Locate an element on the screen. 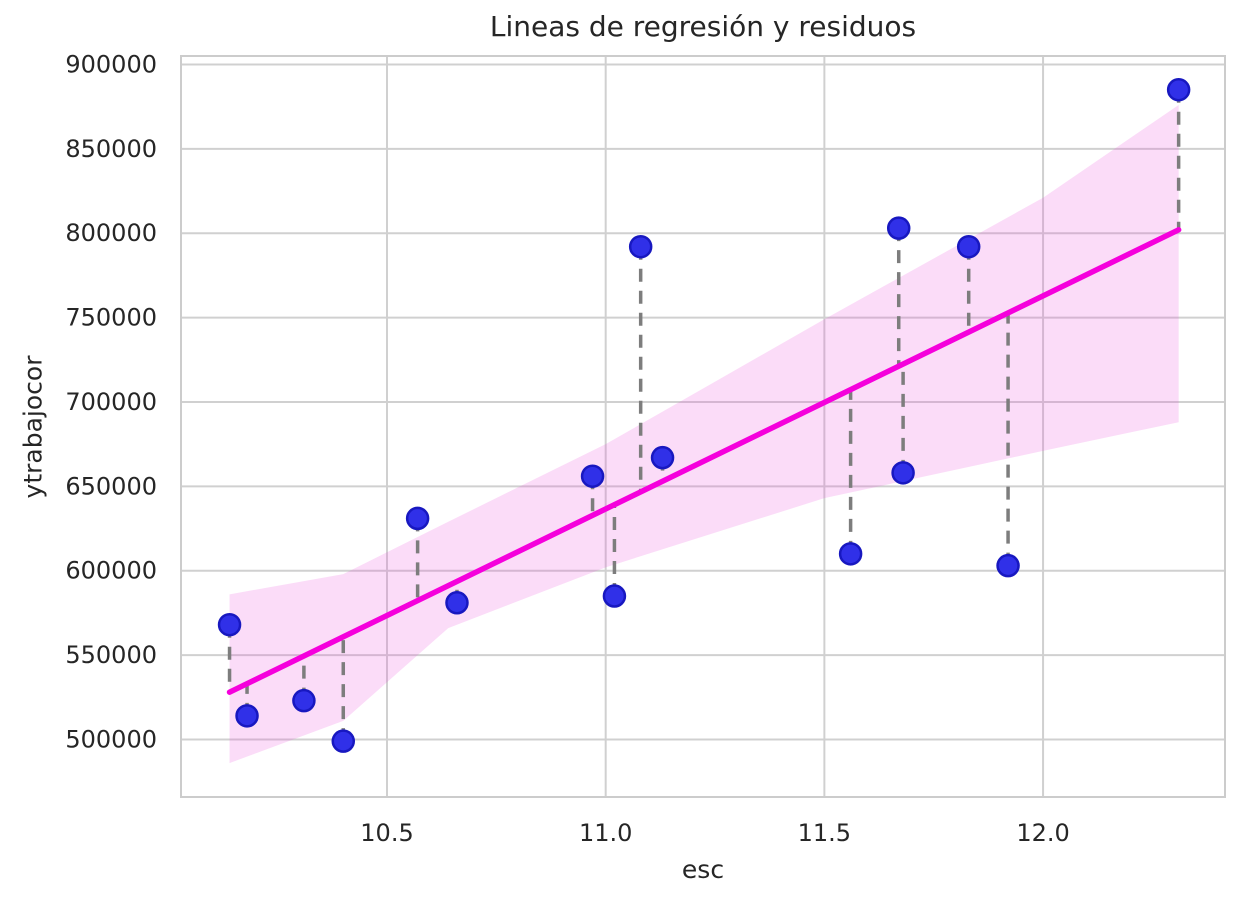  x-tick-label: 12.0 is located at coordinates (1042, 833).